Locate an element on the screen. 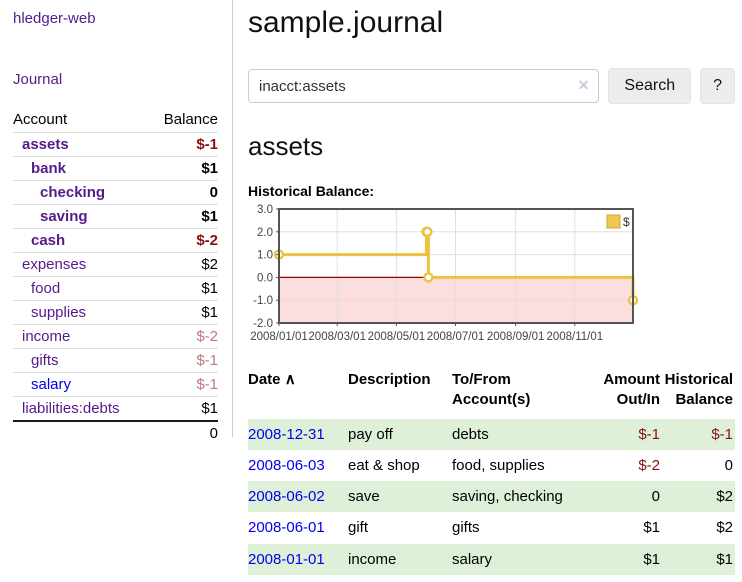 The height and width of the screenshot is (582, 742). transaction-description: income is located at coordinates (400, 559).